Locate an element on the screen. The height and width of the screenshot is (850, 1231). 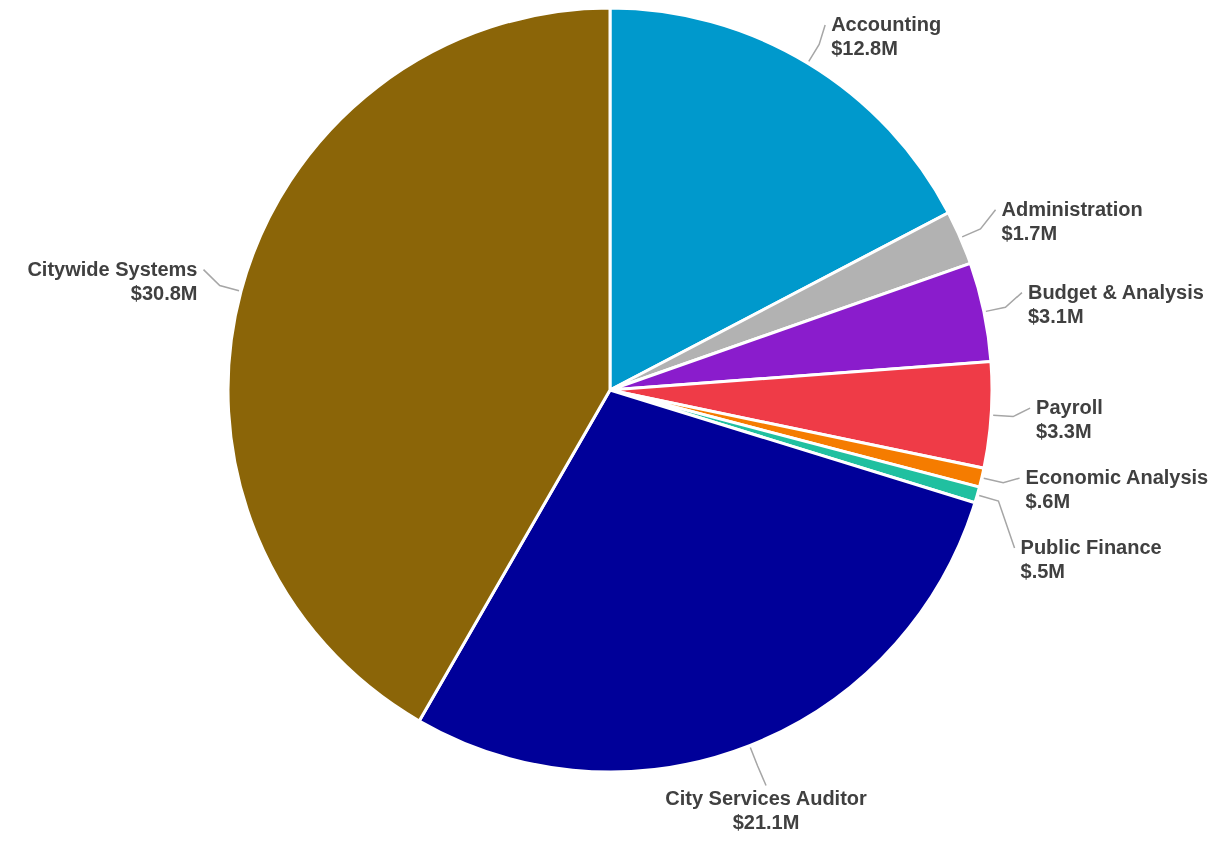
slice-label: City Services Auditor is located at coordinates (766, 798).